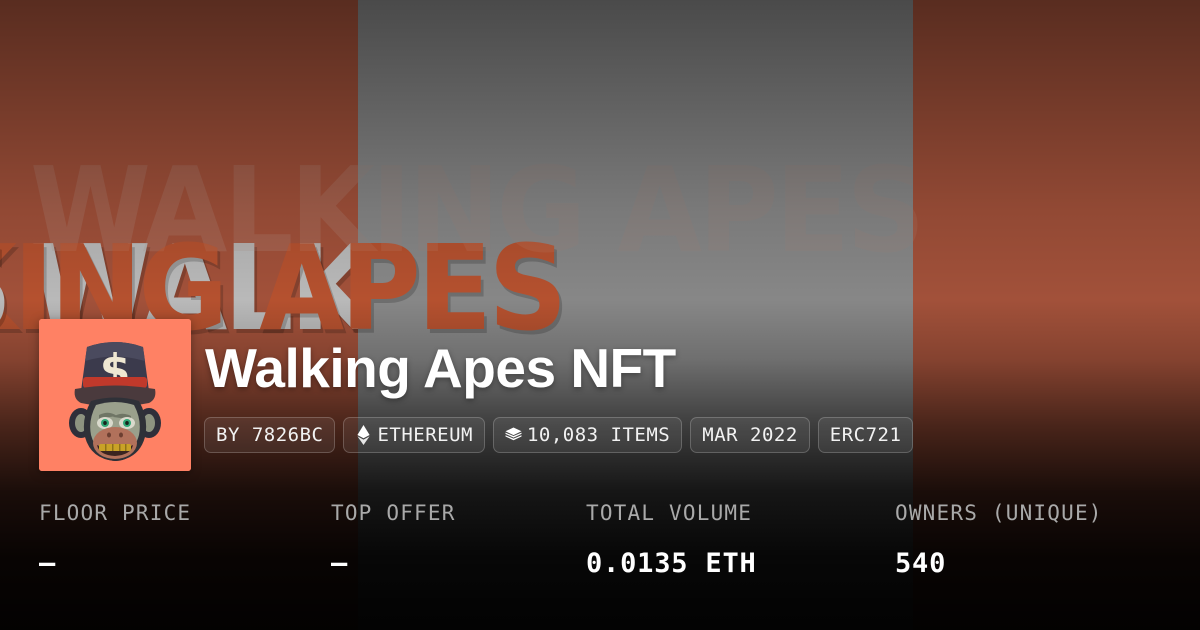  What do you see at coordinates (999, 513) in the screenshot?
I see `stat-owners-unique-label: OWNERS (UNIQUE)` at bounding box center [999, 513].